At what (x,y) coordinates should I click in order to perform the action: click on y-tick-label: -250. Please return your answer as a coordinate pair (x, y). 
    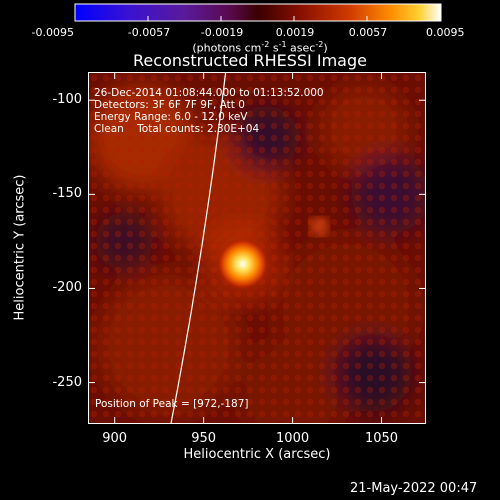
    Looking at the image, I should click on (67, 382).